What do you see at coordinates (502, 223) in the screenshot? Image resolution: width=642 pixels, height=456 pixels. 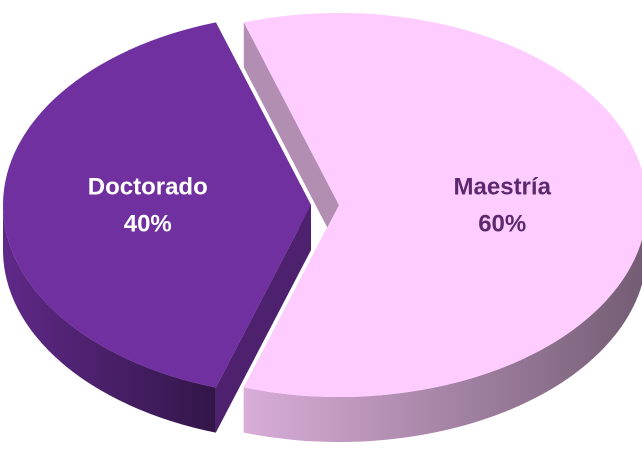 I see `slice-value-label: 60%` at bounding box center [502, 223].